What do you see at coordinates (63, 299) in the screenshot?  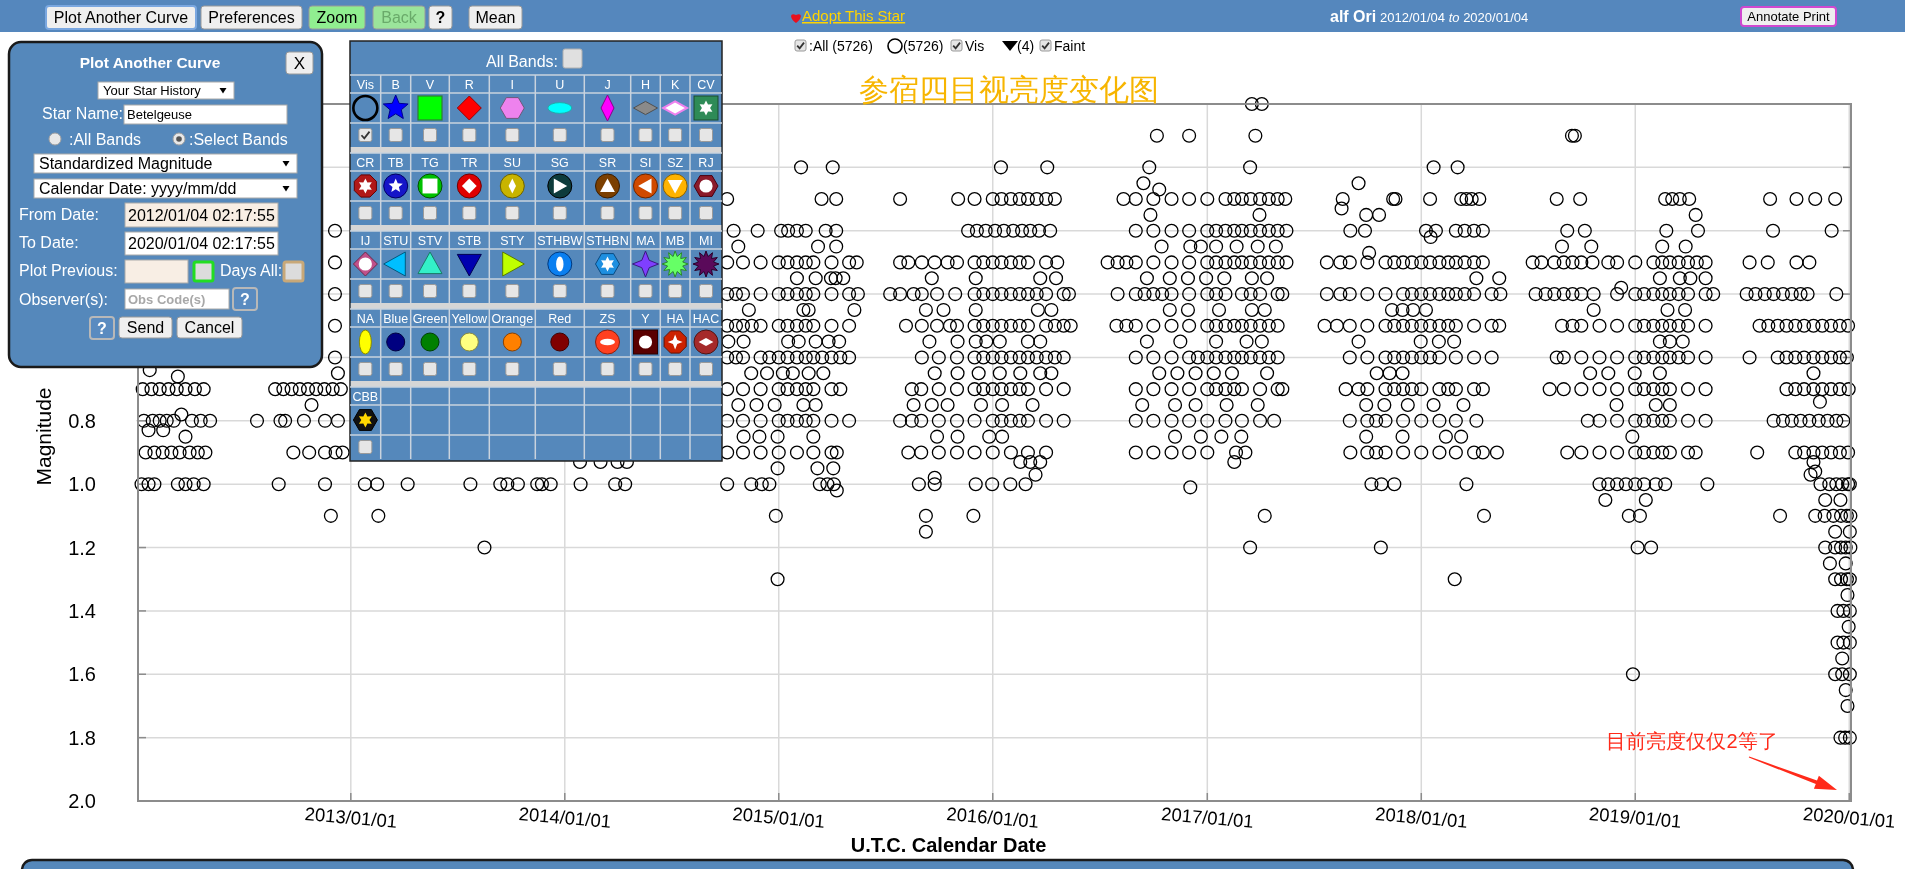 I see `text: Observer(s):` at bounding box center [63, 299].